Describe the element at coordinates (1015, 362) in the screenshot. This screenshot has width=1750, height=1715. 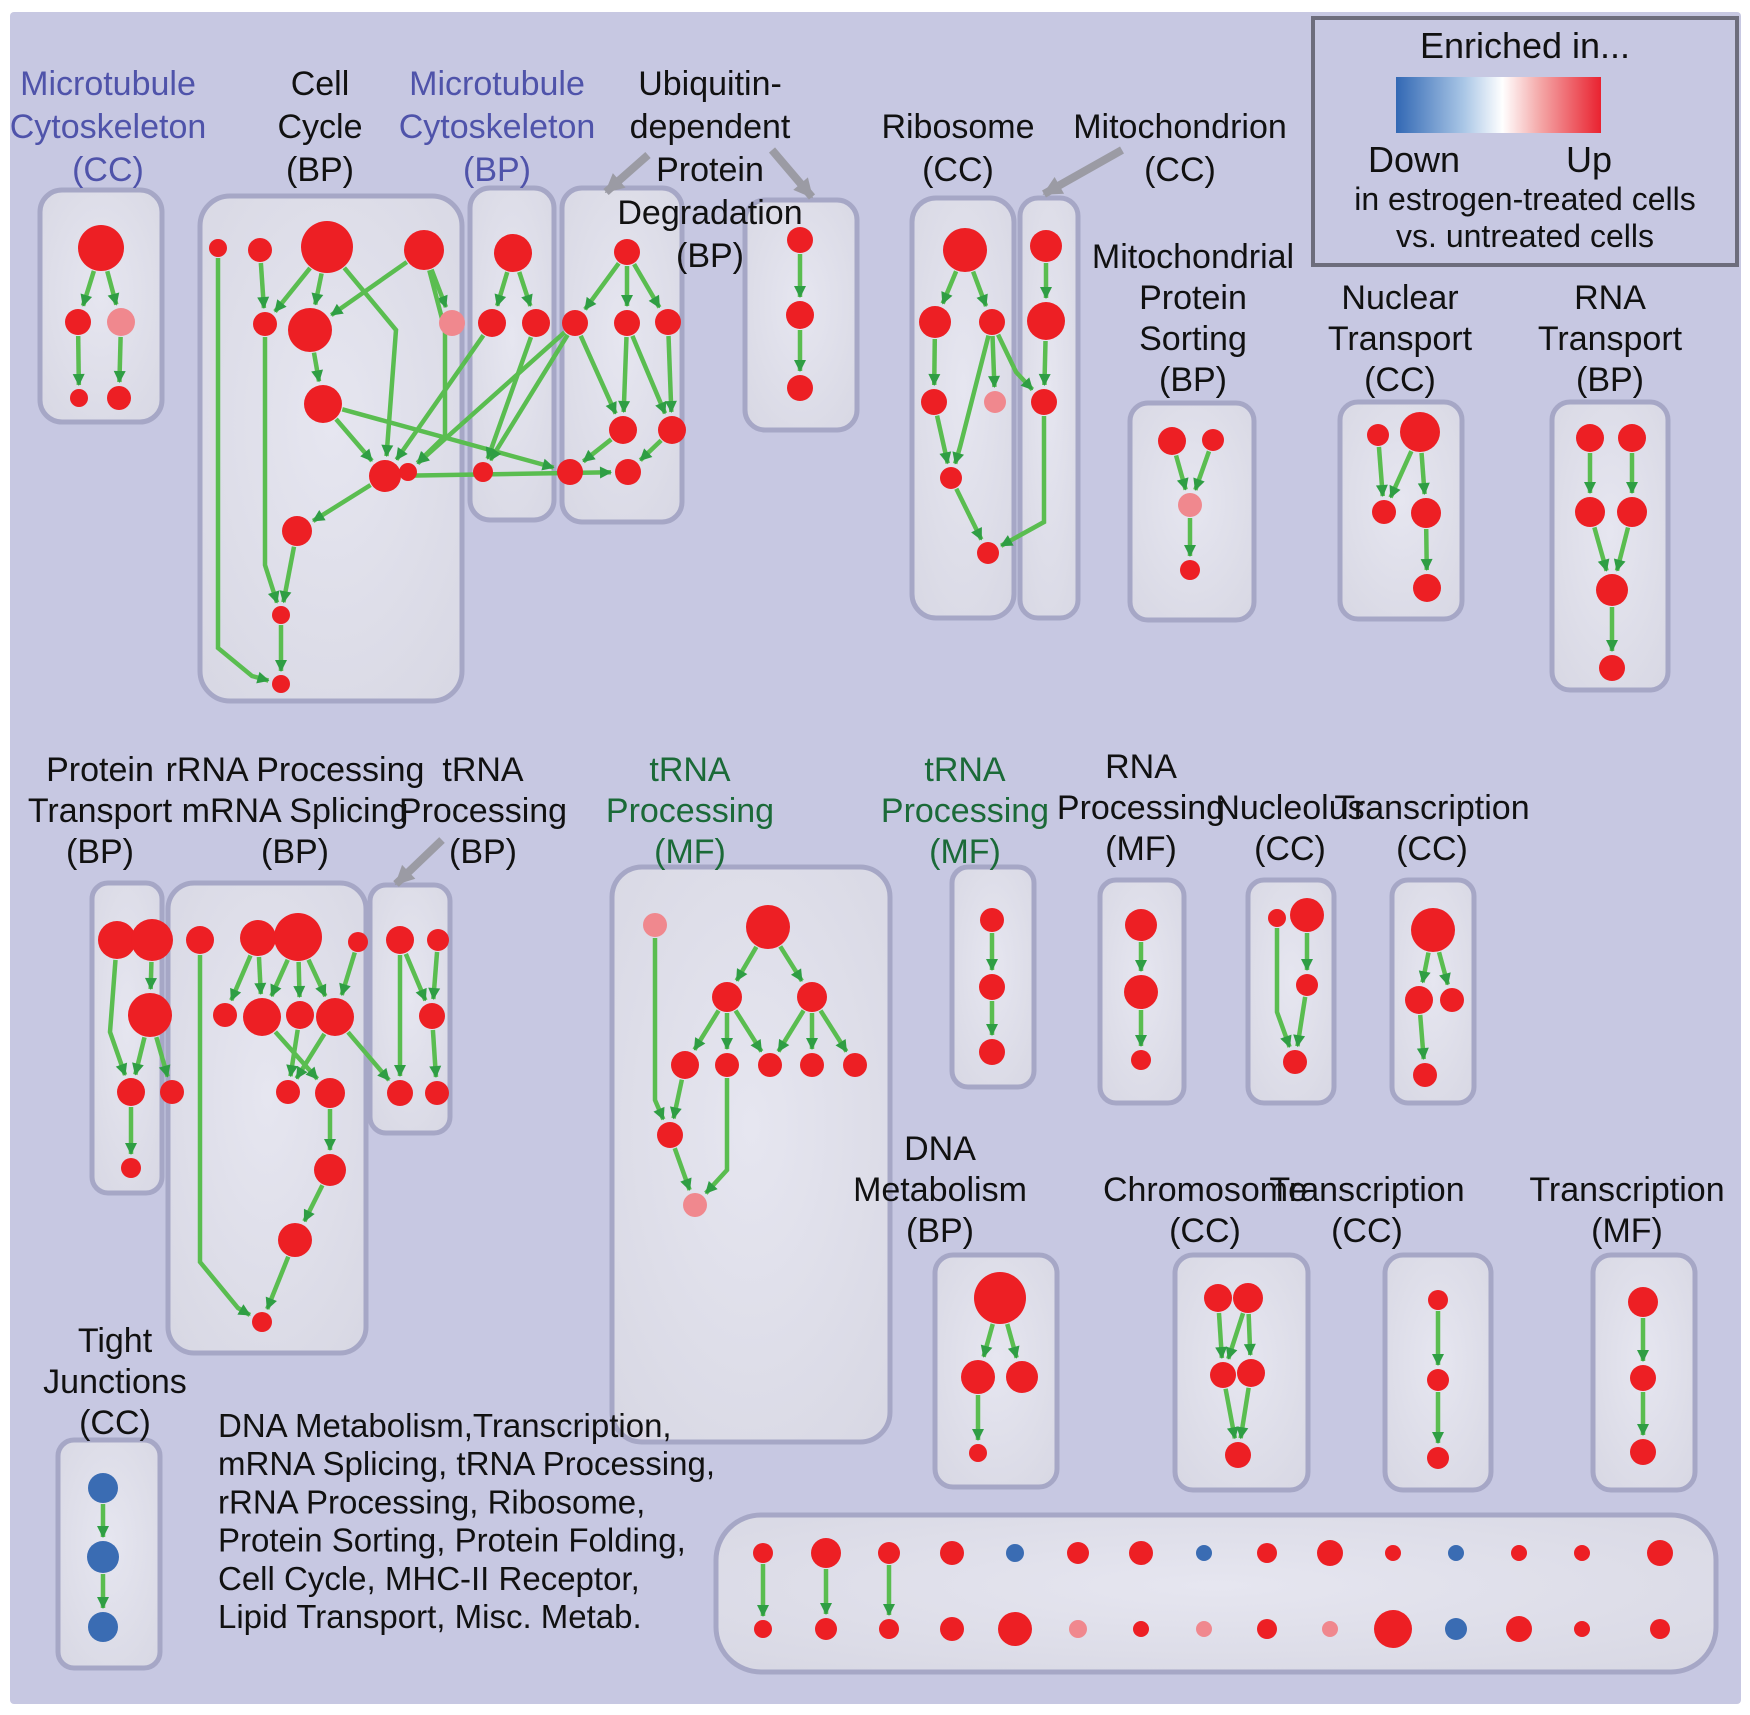
I see `edge-r3-t3` at that location.